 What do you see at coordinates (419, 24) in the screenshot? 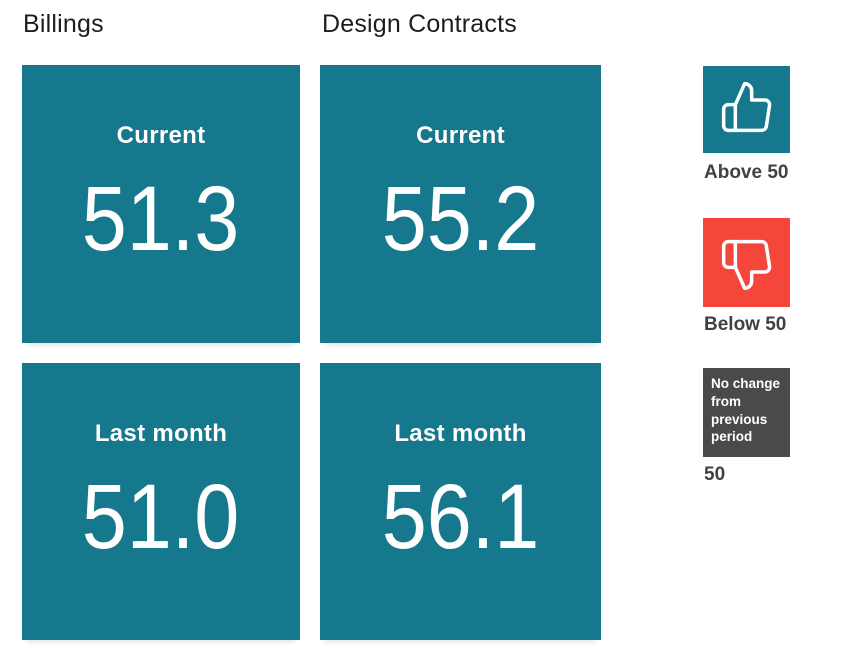
I see `column-title-design-contracts: Design Contracts` at bounding box center [419, 24].